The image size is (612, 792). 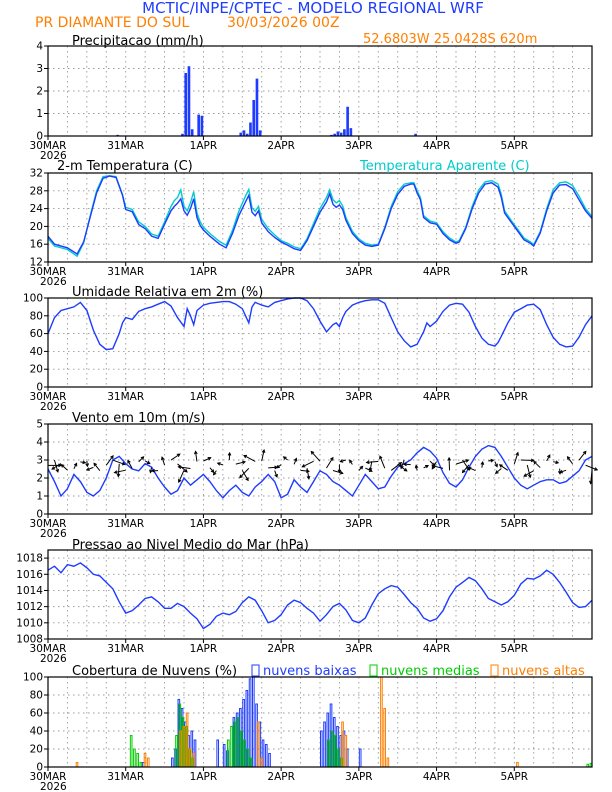 What do you see at coordinates (29, 559) in the screenshot?
I see `y-tick-label: 1018` at bounding box center [29, 559].